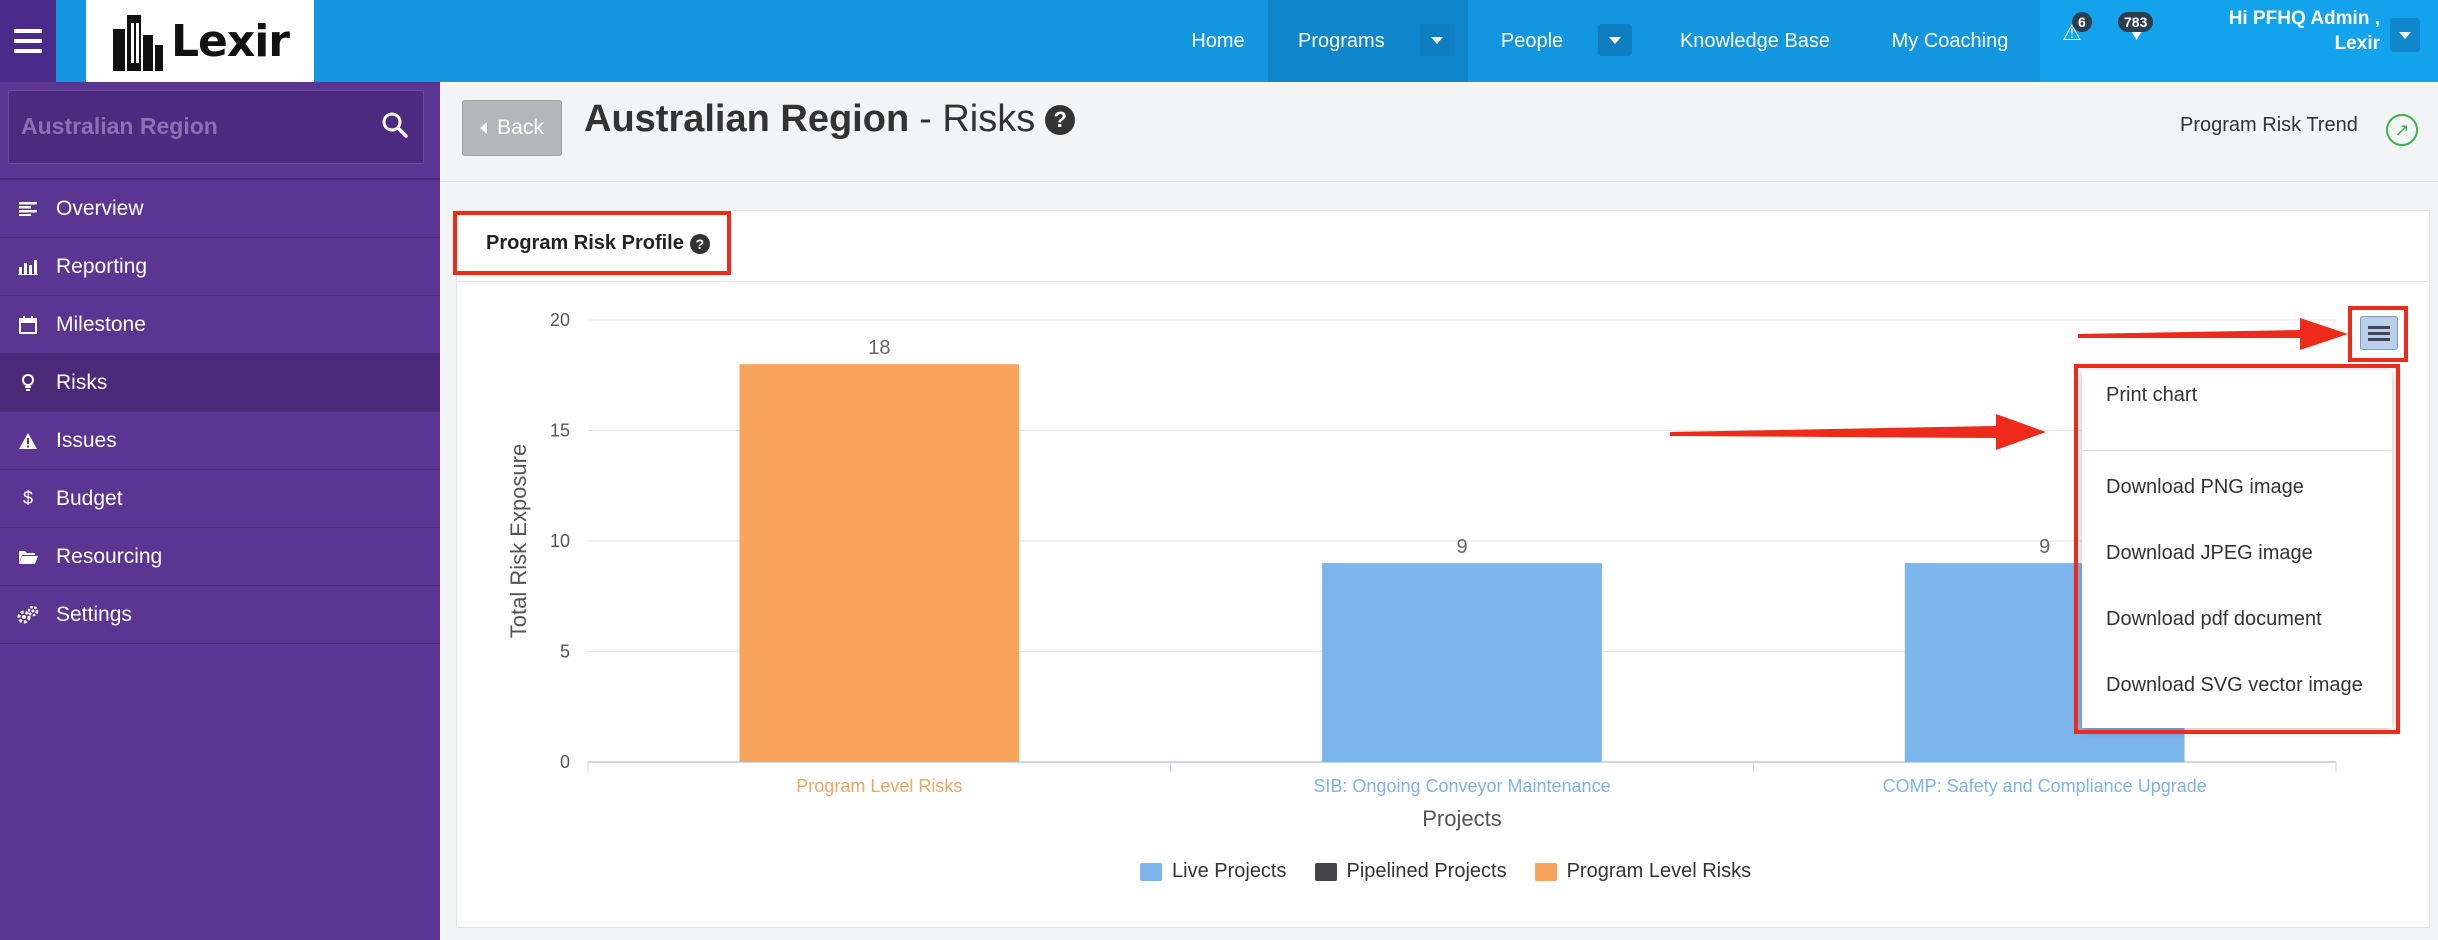 The height and width of the screenshot is (940, 2438). Describe the element at coordinates (1461, 786) in the screenshot. I see `x-tick-label: SIB: Ongoing Conveyor Maintenance` at that location.